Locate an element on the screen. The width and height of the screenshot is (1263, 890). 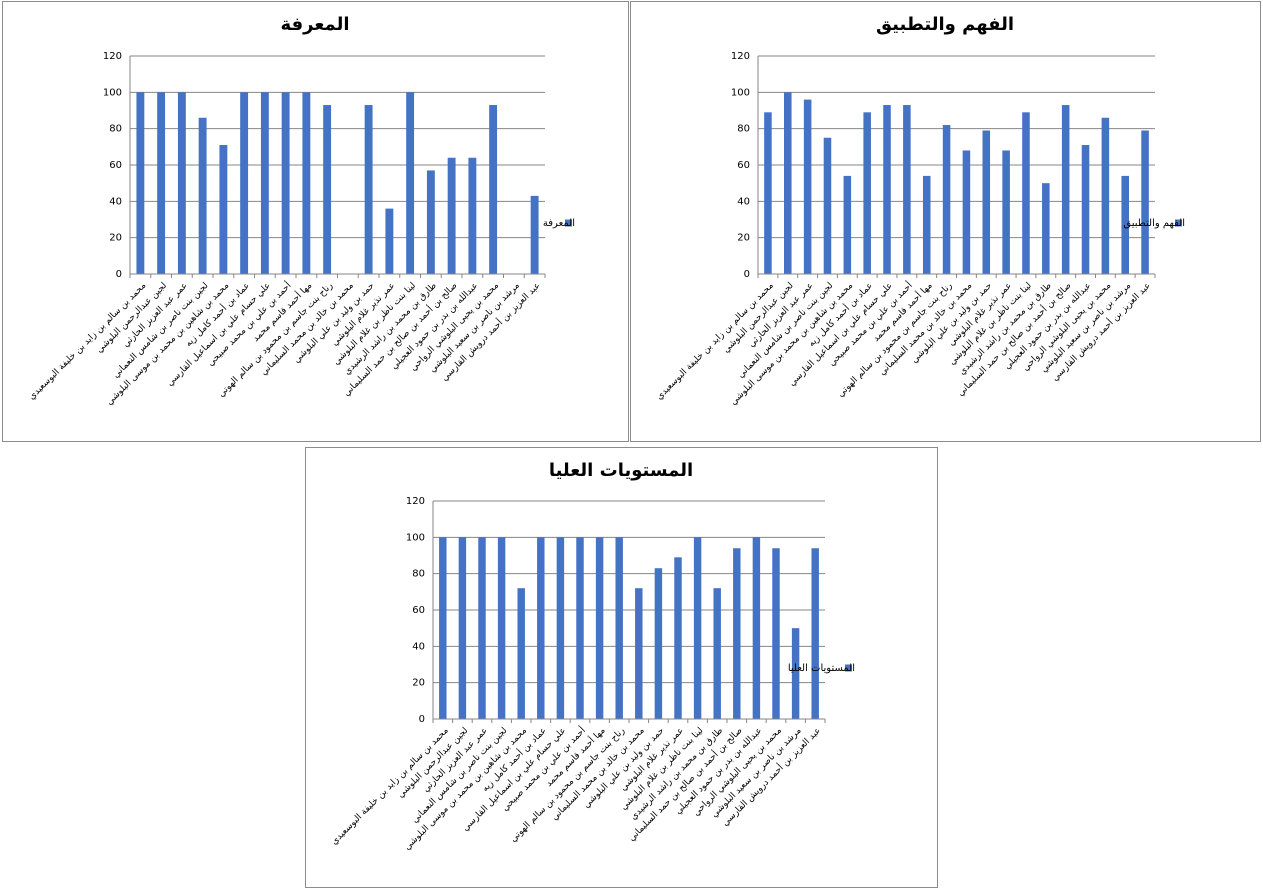
chart-title: المعرفة is located at coordinates (314, 24).